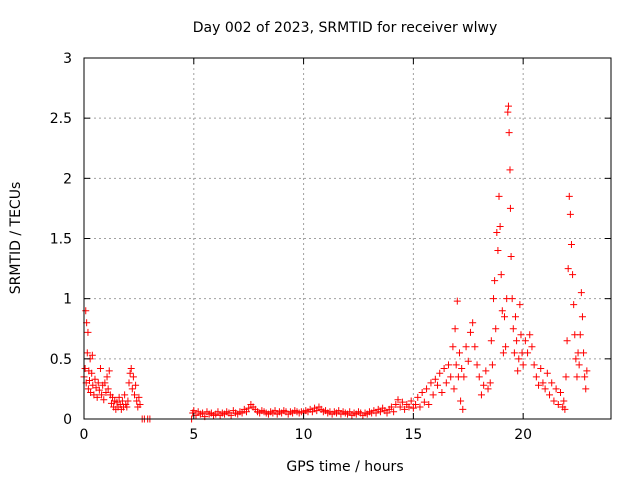 The width and height of the screenshot is (640, 480). I want to click on y-tick-label: 3, so click(67, 59).